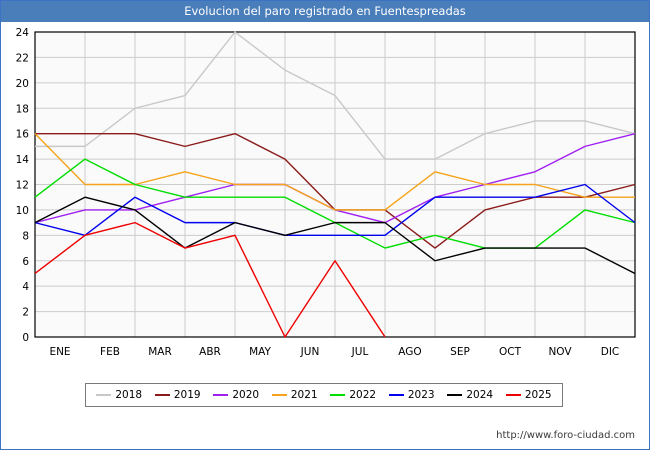  What do you see at coordinates (260, 352) in the screenshot?
I see `x-tick-label-MAY: MAY` at bounding box center [260, 352].